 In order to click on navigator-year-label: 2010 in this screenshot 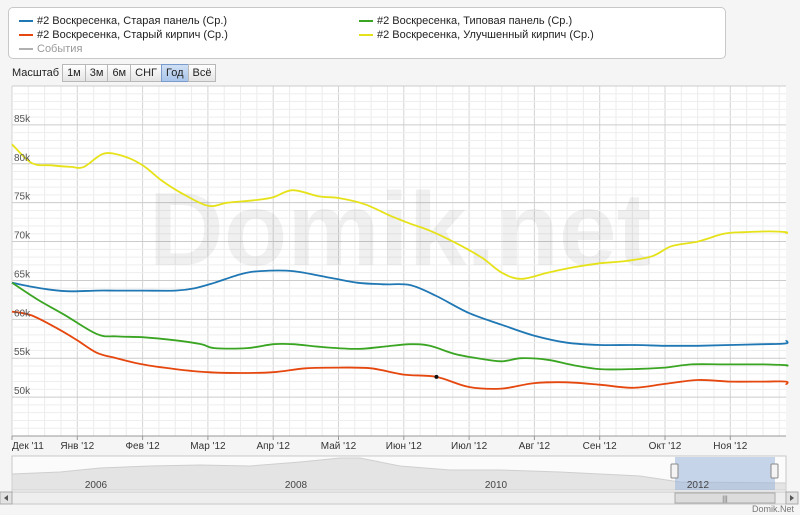, I will do `click(496, 485)`.